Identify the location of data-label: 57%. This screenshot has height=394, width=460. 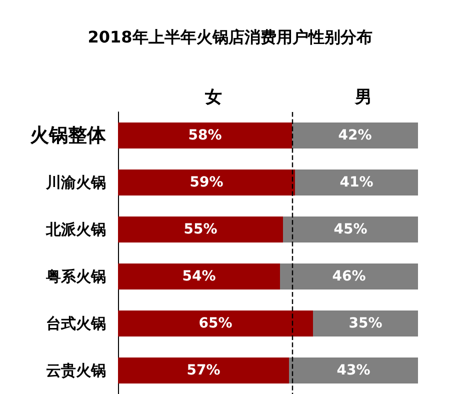
(203, 370).